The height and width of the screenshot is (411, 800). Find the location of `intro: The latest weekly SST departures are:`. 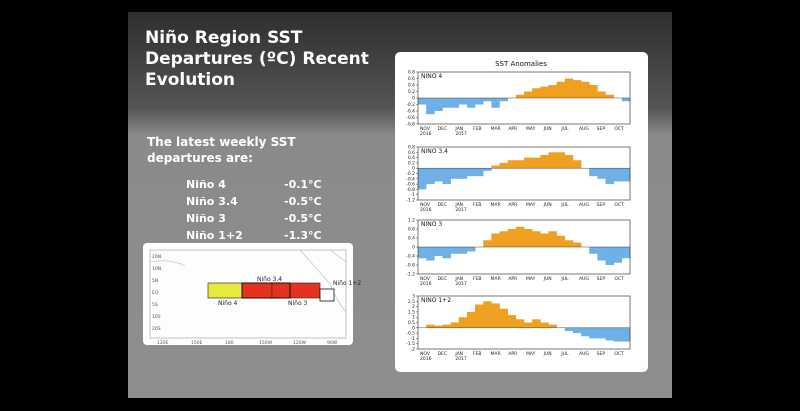

intro: The latest weekly SST departures are: is located at coordinates (221, 150).